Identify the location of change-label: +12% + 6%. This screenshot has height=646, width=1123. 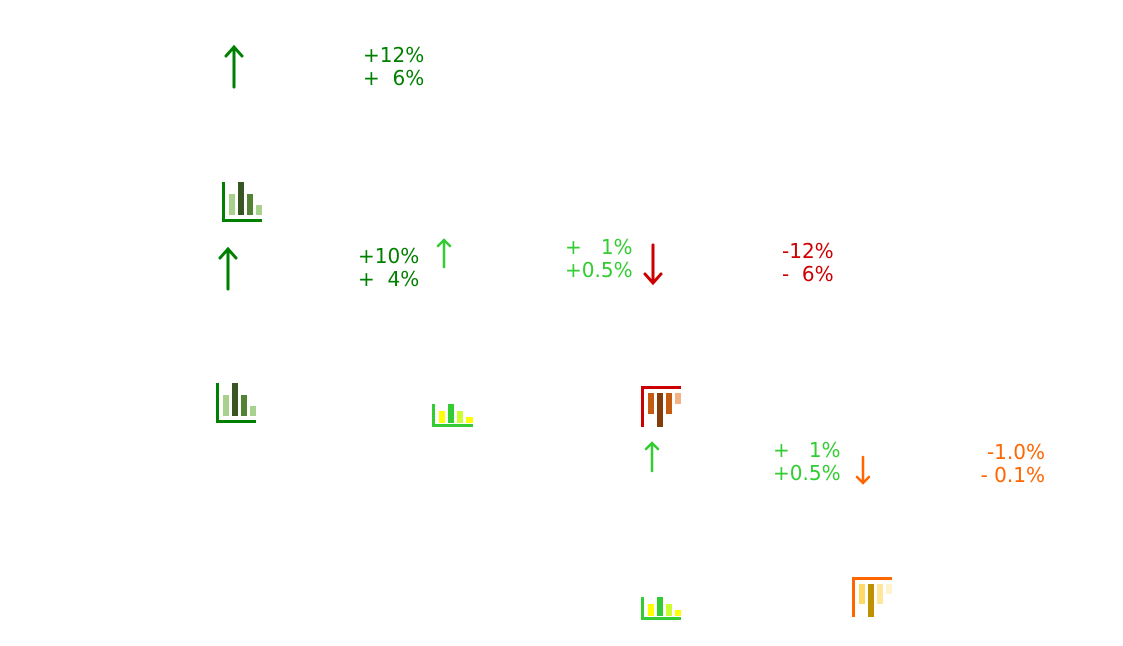
(394, 66).